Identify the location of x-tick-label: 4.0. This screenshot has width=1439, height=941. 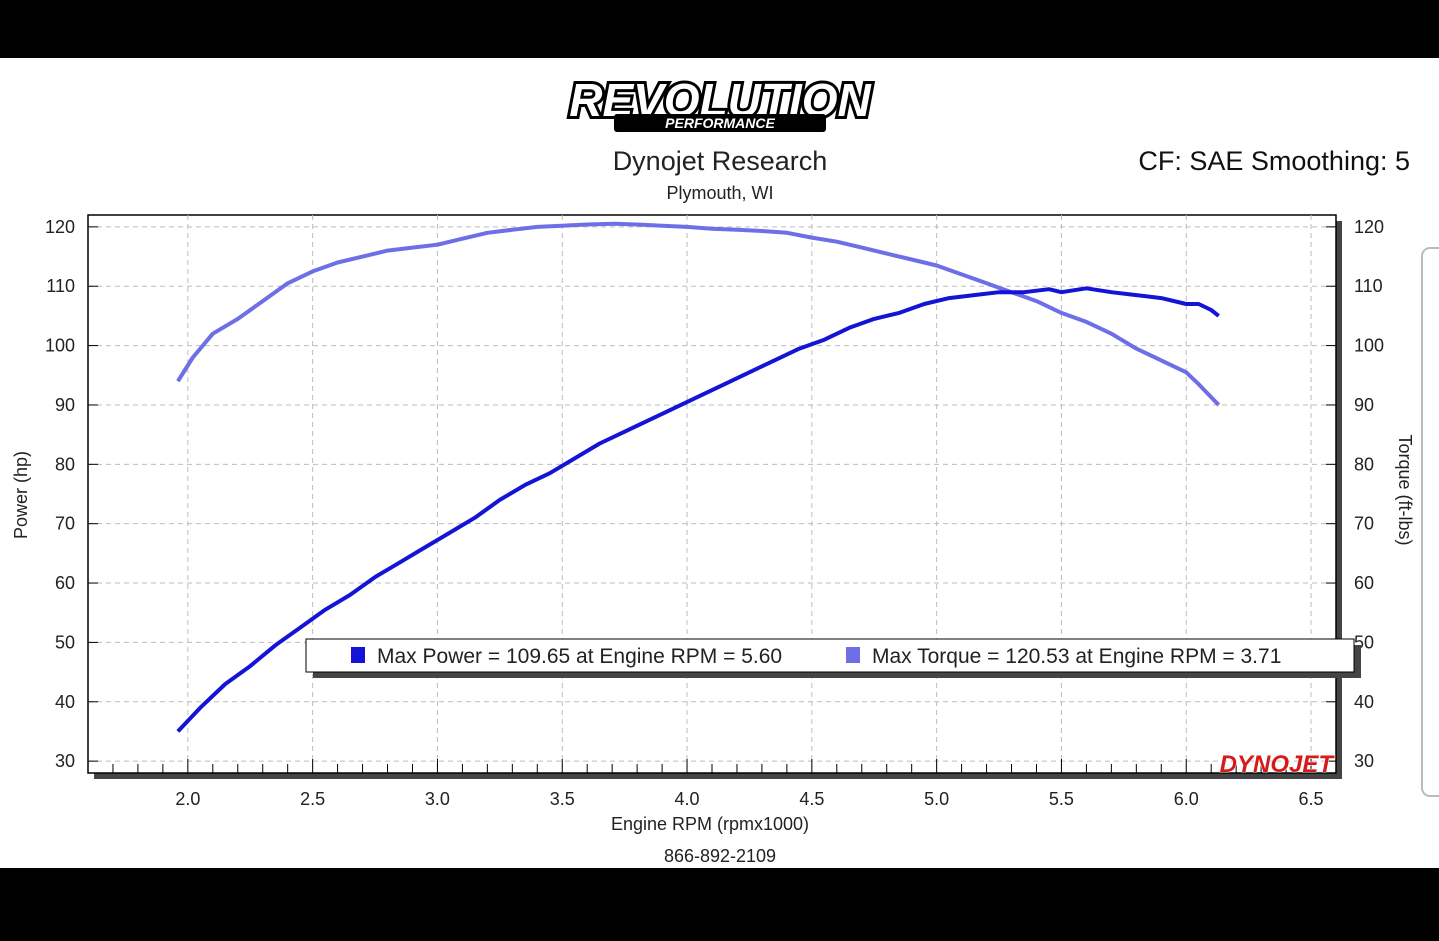
(687, 799).